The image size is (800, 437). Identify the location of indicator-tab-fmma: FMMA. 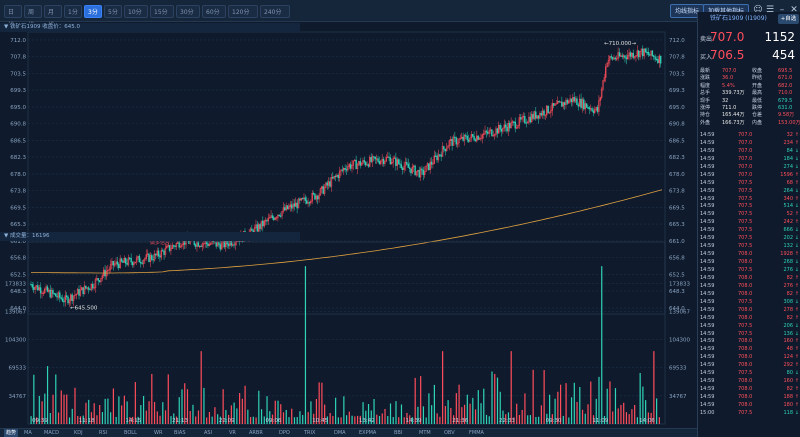
(476, 433).